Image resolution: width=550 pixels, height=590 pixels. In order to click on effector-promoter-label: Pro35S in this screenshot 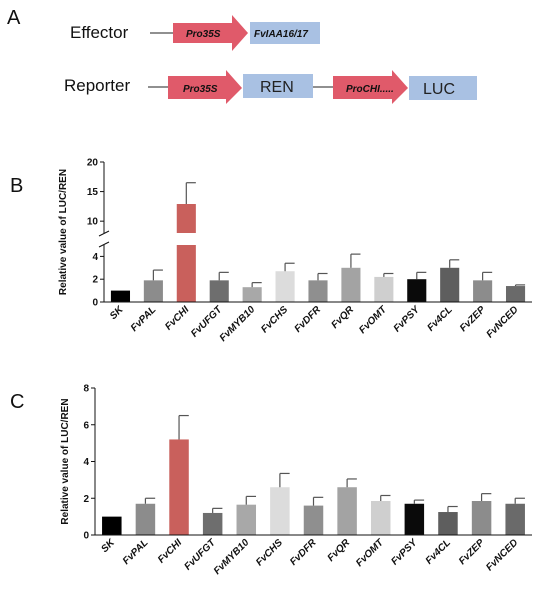, I will do `click(203, 34)`.